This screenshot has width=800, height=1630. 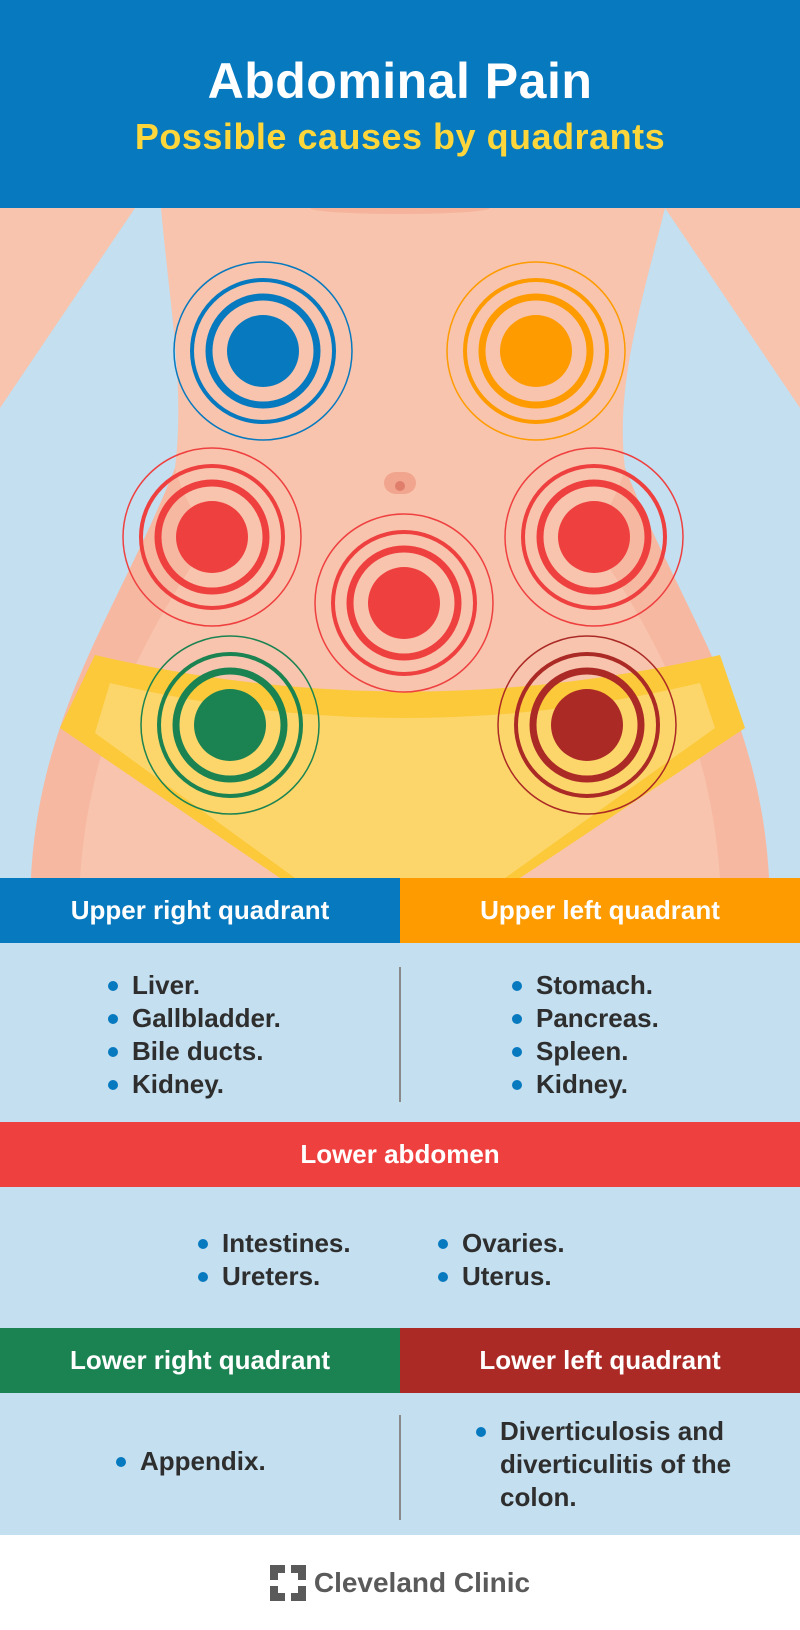 I want to click on left-side-pain-icon, so click(x=594, y=537).